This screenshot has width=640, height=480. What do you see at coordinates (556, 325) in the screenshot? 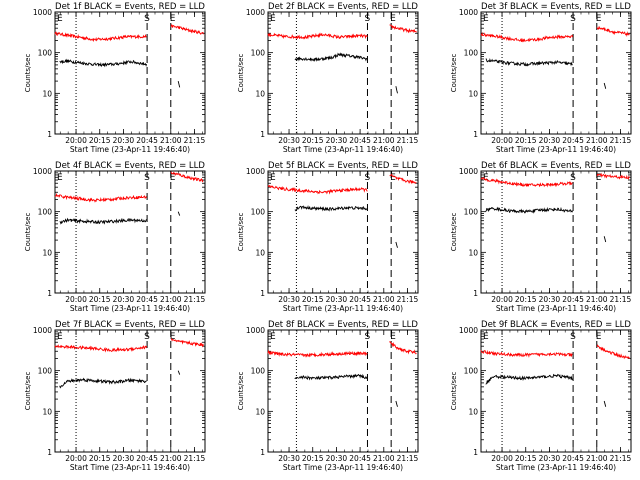
I see `panel-title: Det 9f BLACK = Events, RED = LLD` at bounding box center [556, 325].